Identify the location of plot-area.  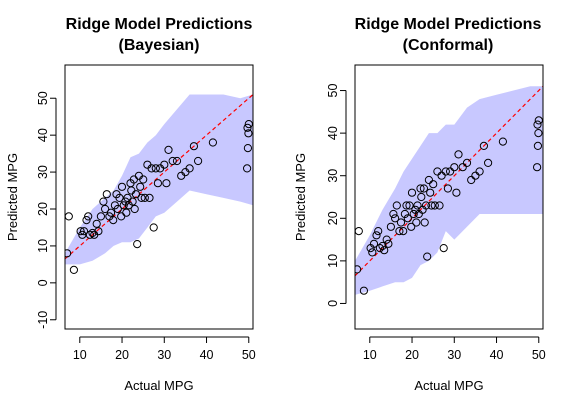
(159, 184).